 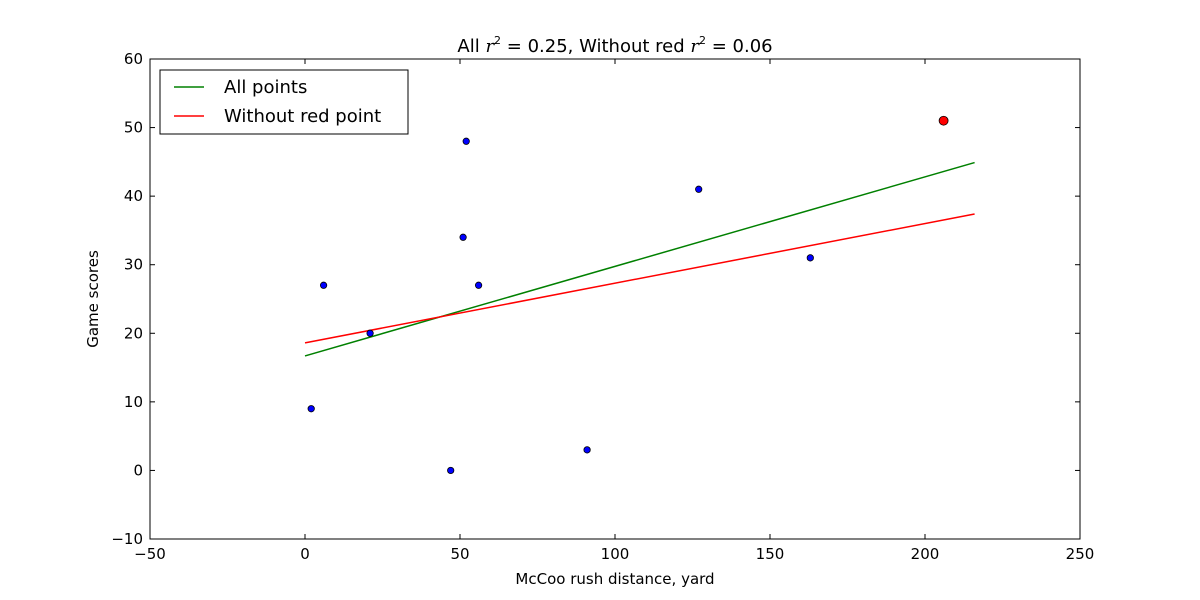 What do you see at coordinates (133, 128) in the screenshot?
I see `y-tick-label-6: 50` at bounding box center [133, 128].